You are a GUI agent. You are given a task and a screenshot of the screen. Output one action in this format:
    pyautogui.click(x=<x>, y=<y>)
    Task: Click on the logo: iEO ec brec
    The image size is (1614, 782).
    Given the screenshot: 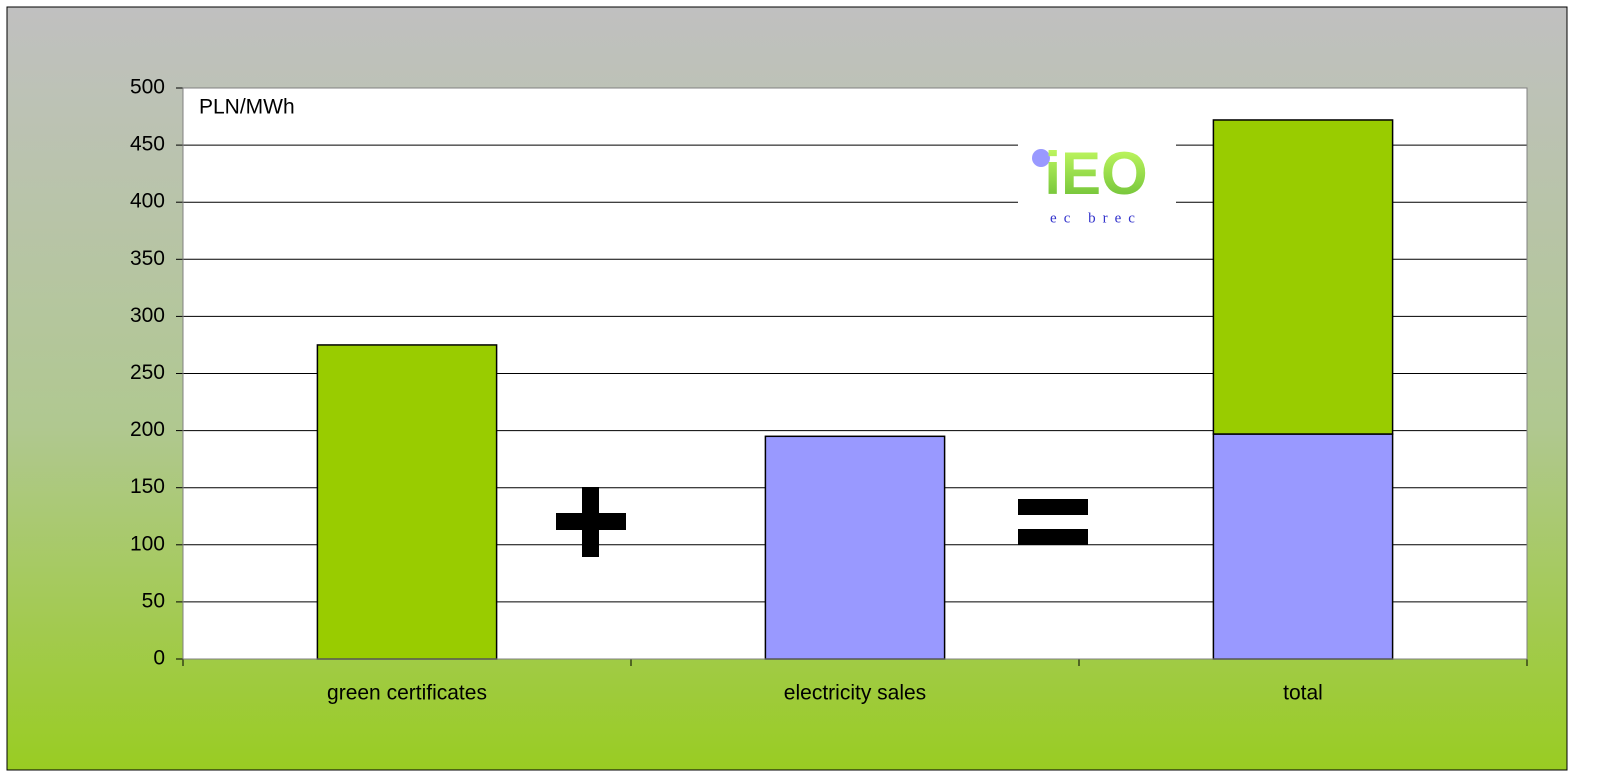 What is the action you would take?
    pyautogui.click(x=1097, y=185)
    